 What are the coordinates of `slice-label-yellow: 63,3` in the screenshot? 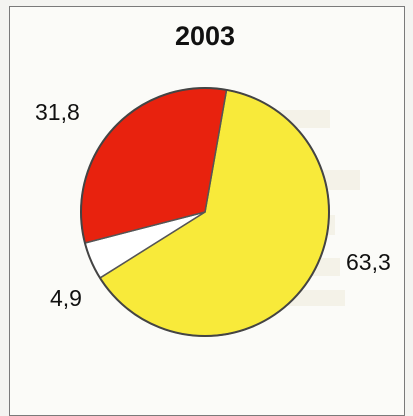 It's located at (368, 262).